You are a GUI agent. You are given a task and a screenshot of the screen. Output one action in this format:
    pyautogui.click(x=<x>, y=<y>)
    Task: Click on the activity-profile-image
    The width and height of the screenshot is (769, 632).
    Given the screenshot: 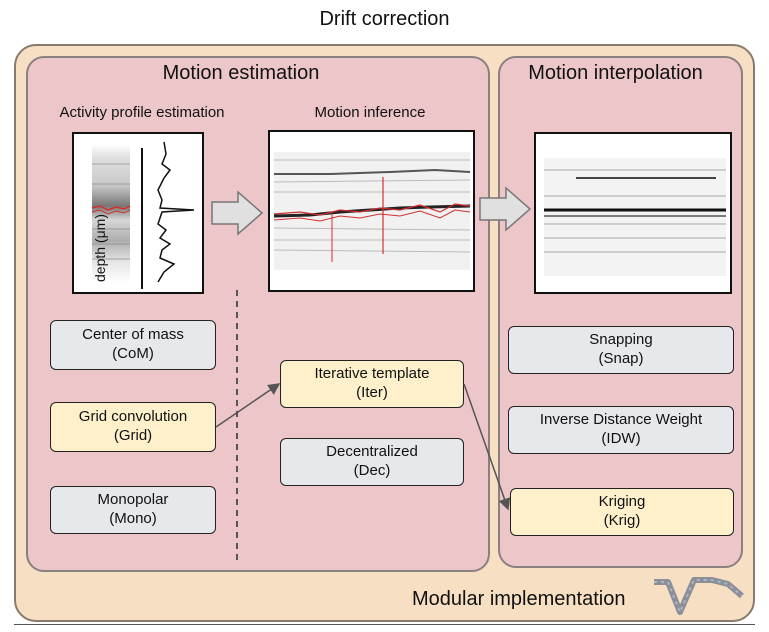 What is the action you would take?
    pyautogui.click(x=138, y=213)
    